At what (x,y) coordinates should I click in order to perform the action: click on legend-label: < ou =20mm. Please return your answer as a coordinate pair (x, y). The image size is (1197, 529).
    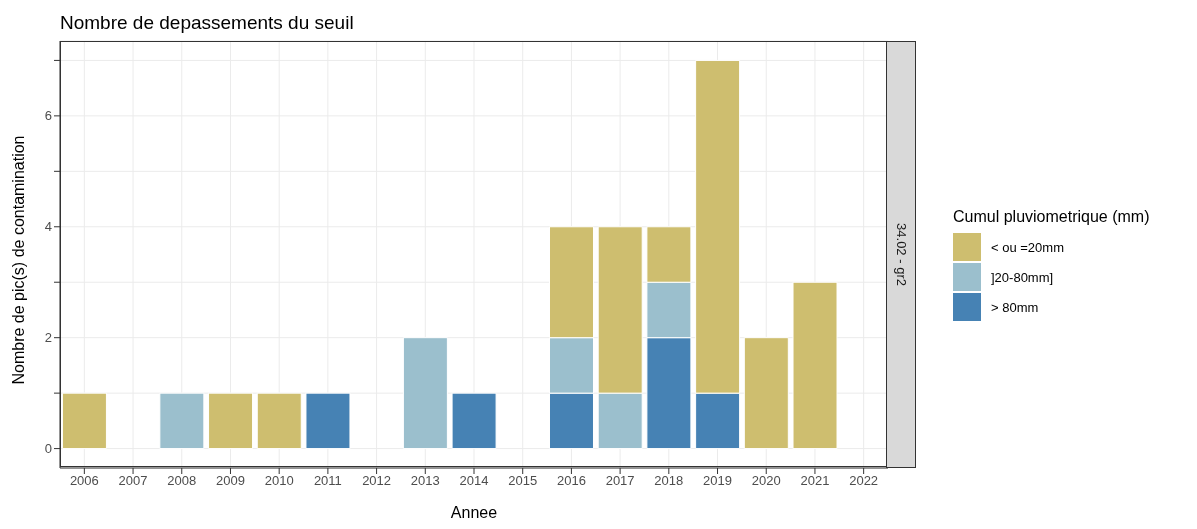
    Looking at the image, I should click on (1027, 247).